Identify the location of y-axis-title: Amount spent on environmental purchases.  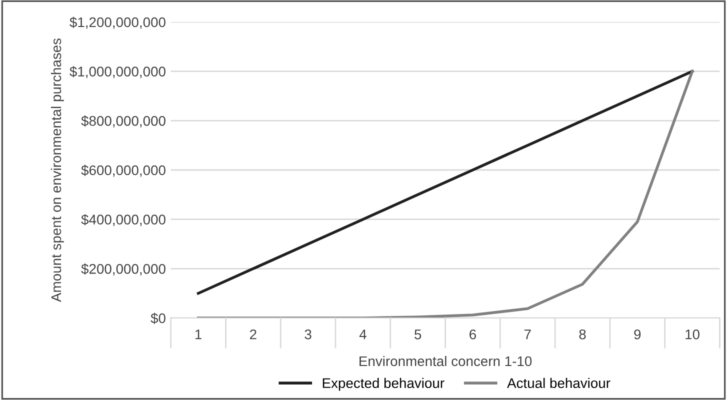
(57, 170).